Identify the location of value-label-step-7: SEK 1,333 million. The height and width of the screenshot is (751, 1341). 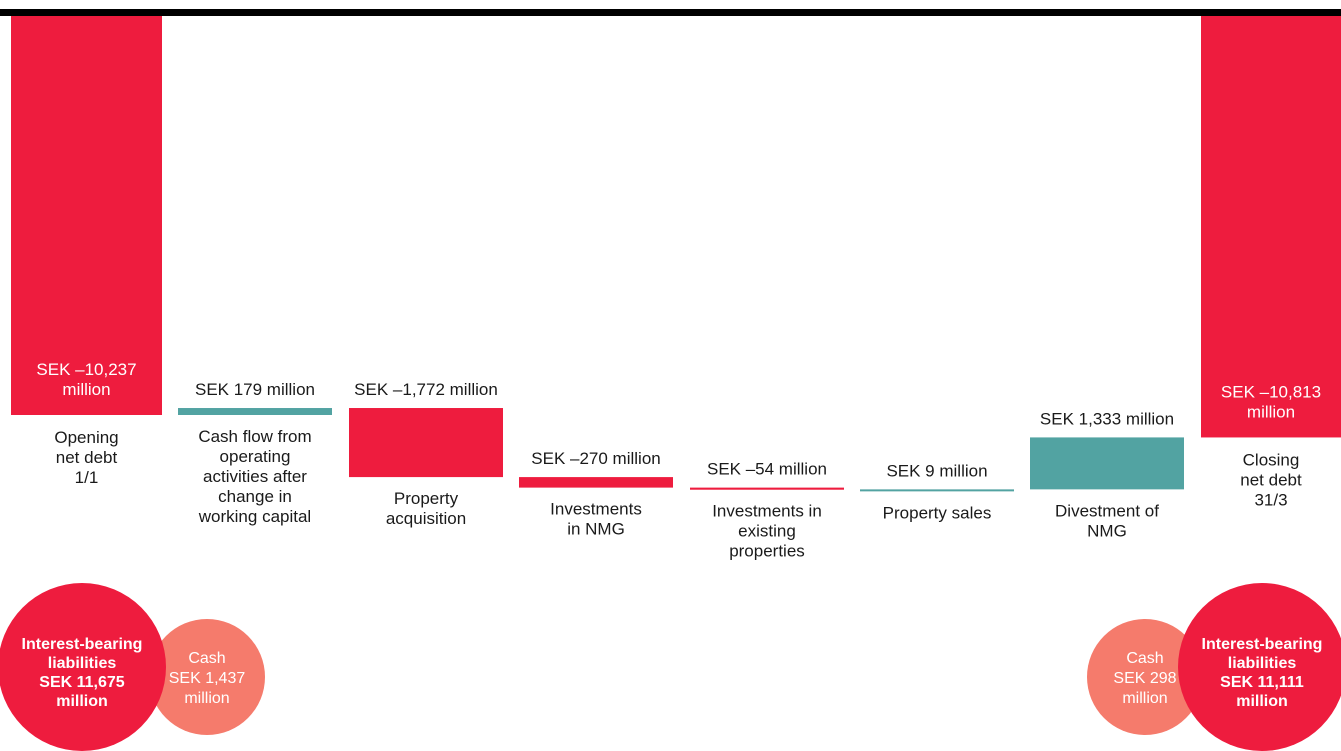
(1107, 418).